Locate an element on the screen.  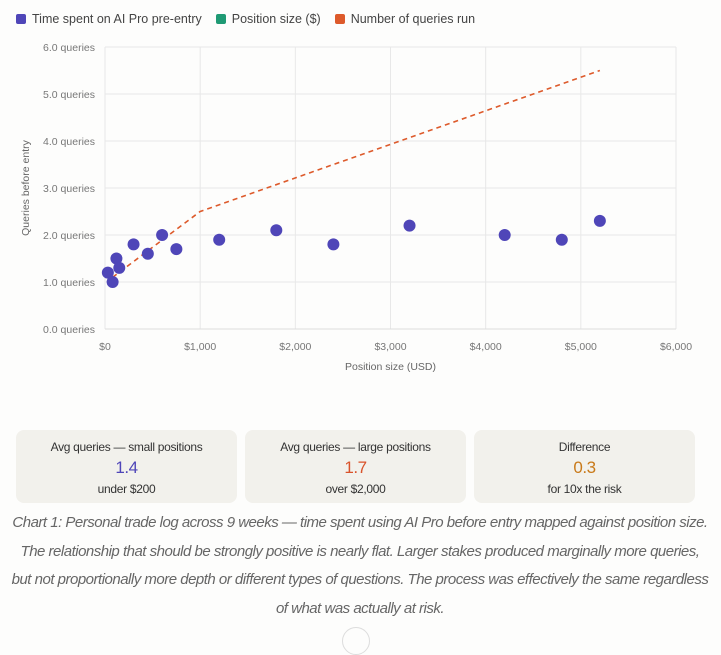
x-tick-label: $1,000 is located at coordinates (200, 347).